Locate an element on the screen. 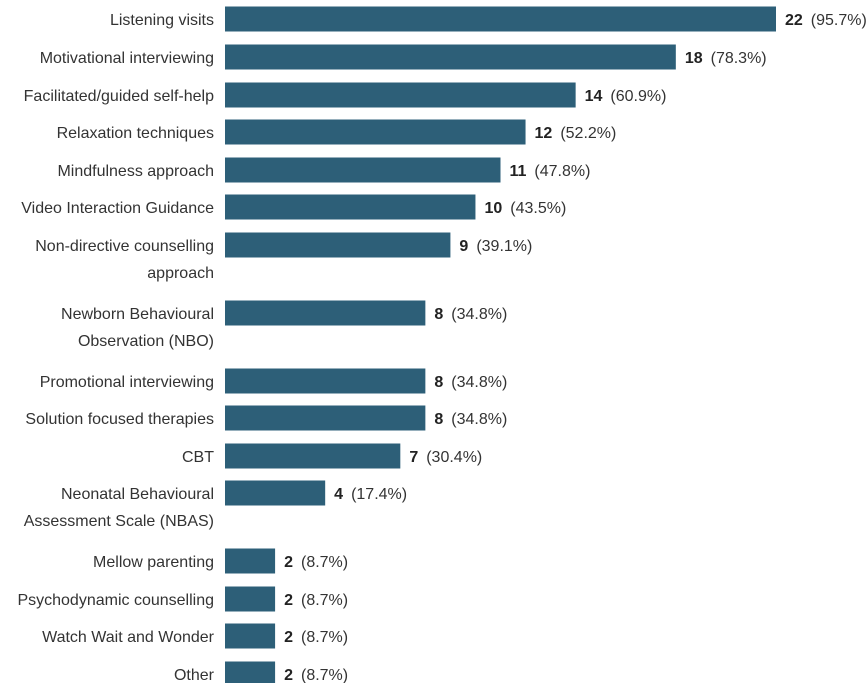  value-count: 9 is located at coordinates (463, 246).